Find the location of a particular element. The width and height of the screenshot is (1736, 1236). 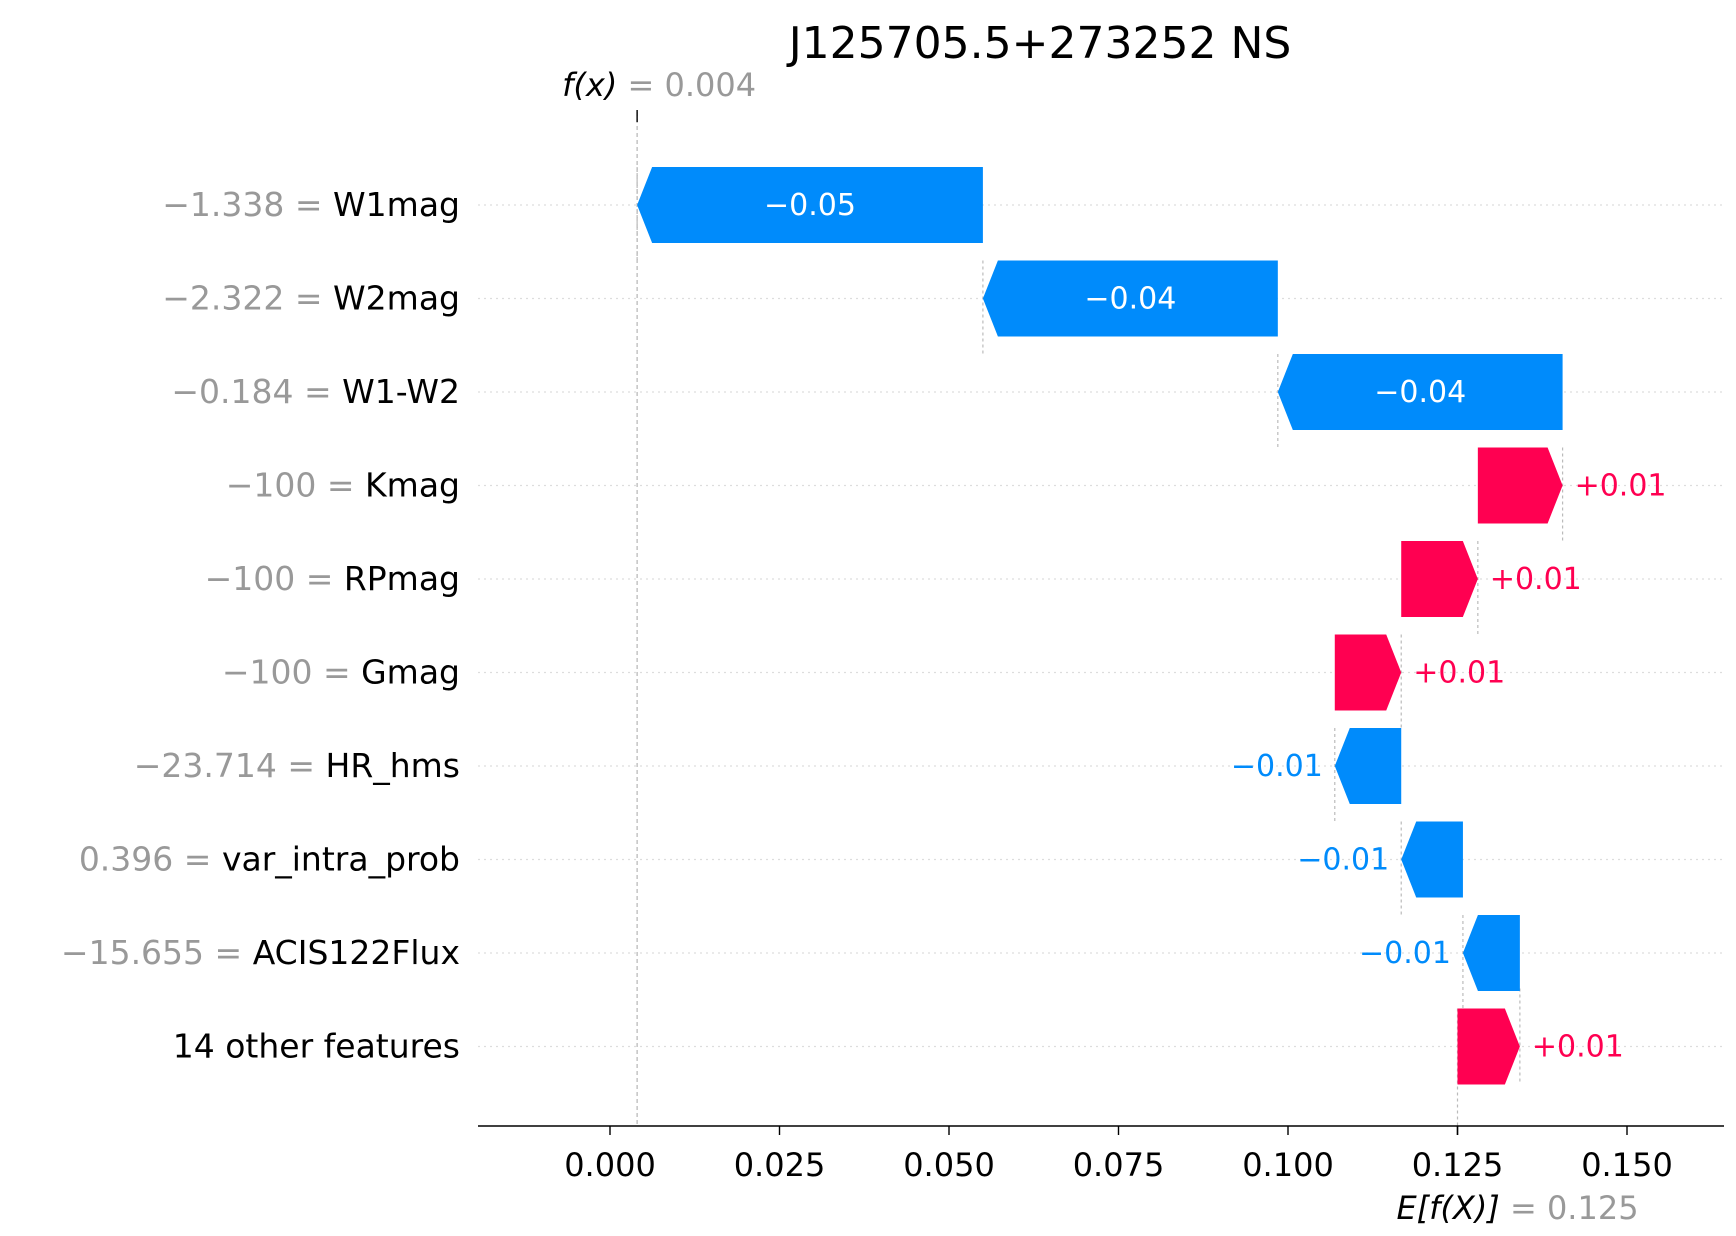

feature-label: −100 = Kmag is located at coordinates (343, 485).